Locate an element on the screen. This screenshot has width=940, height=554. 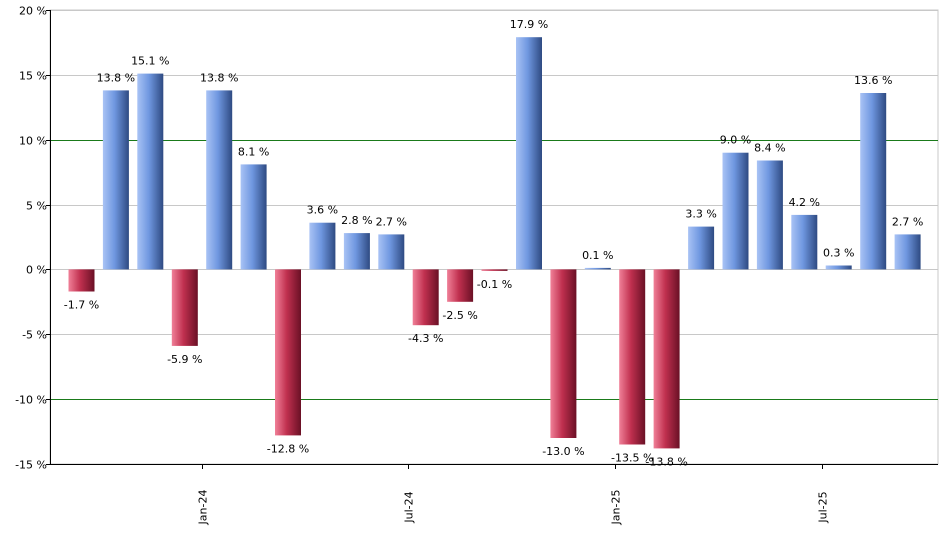
bar-data-label: 0.3 % is located at coordinates (838, 253).